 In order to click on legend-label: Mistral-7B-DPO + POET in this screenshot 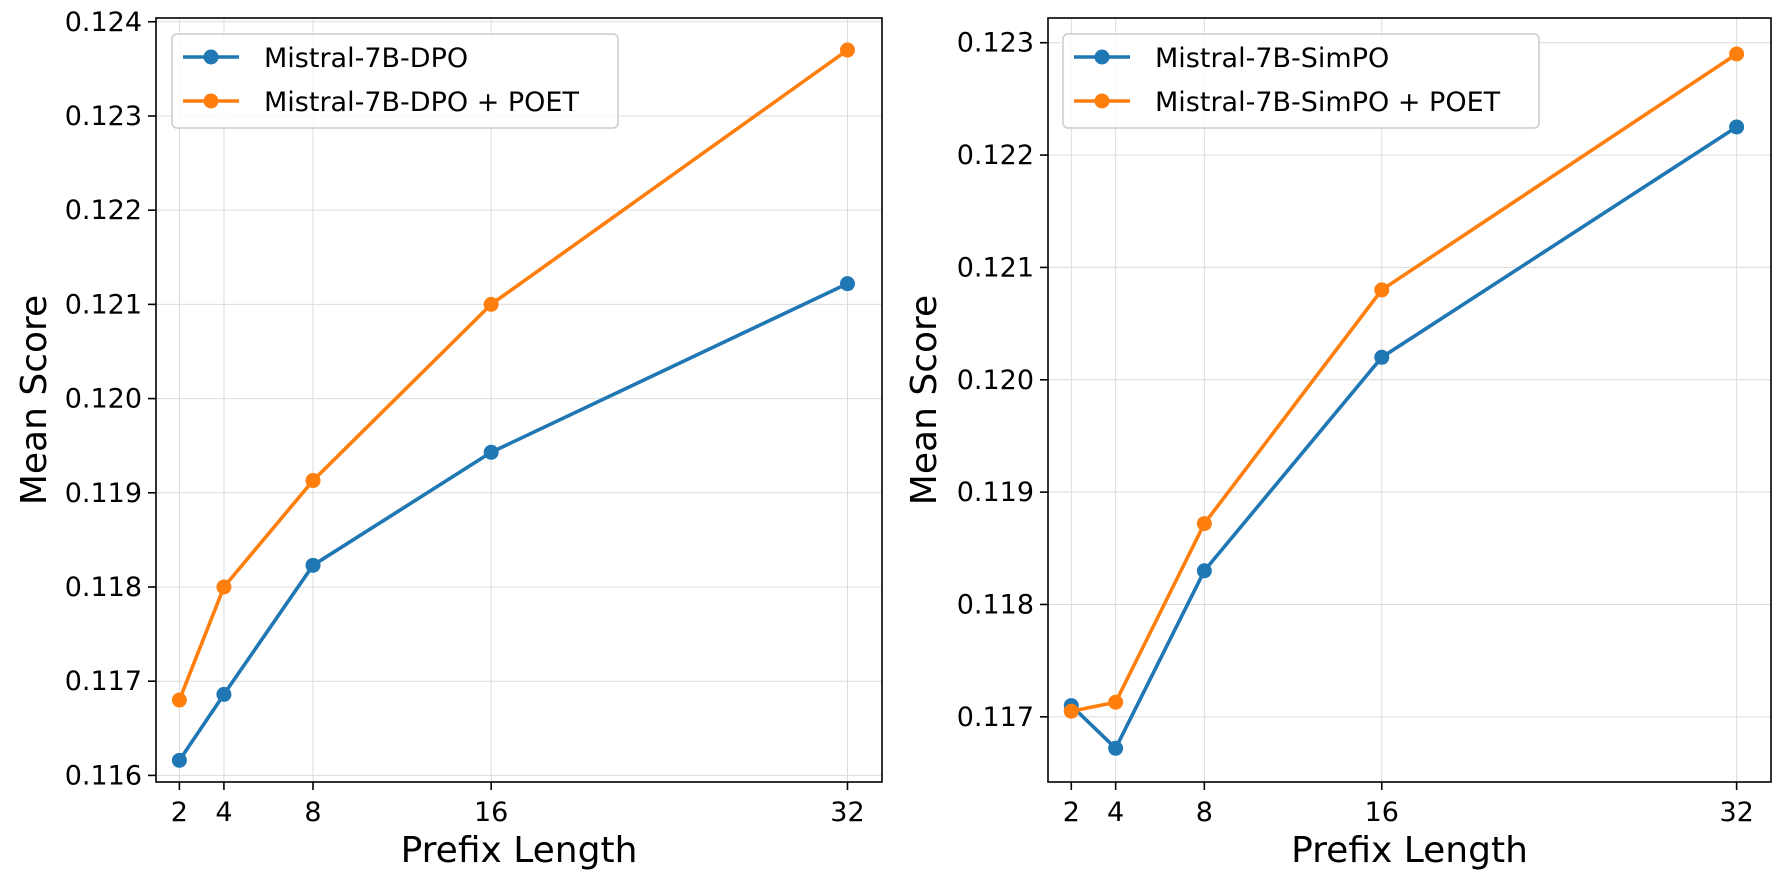, I will do `click(421, 102)`.